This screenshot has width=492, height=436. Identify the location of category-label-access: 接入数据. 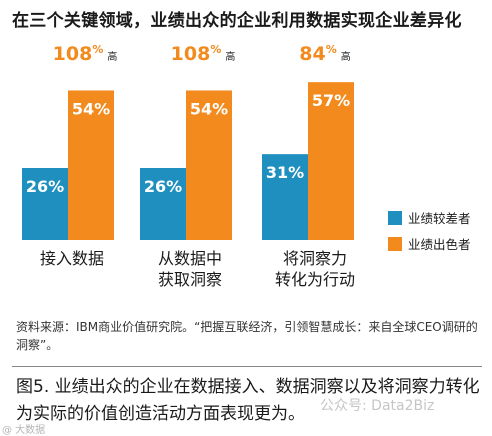
(72, 258).